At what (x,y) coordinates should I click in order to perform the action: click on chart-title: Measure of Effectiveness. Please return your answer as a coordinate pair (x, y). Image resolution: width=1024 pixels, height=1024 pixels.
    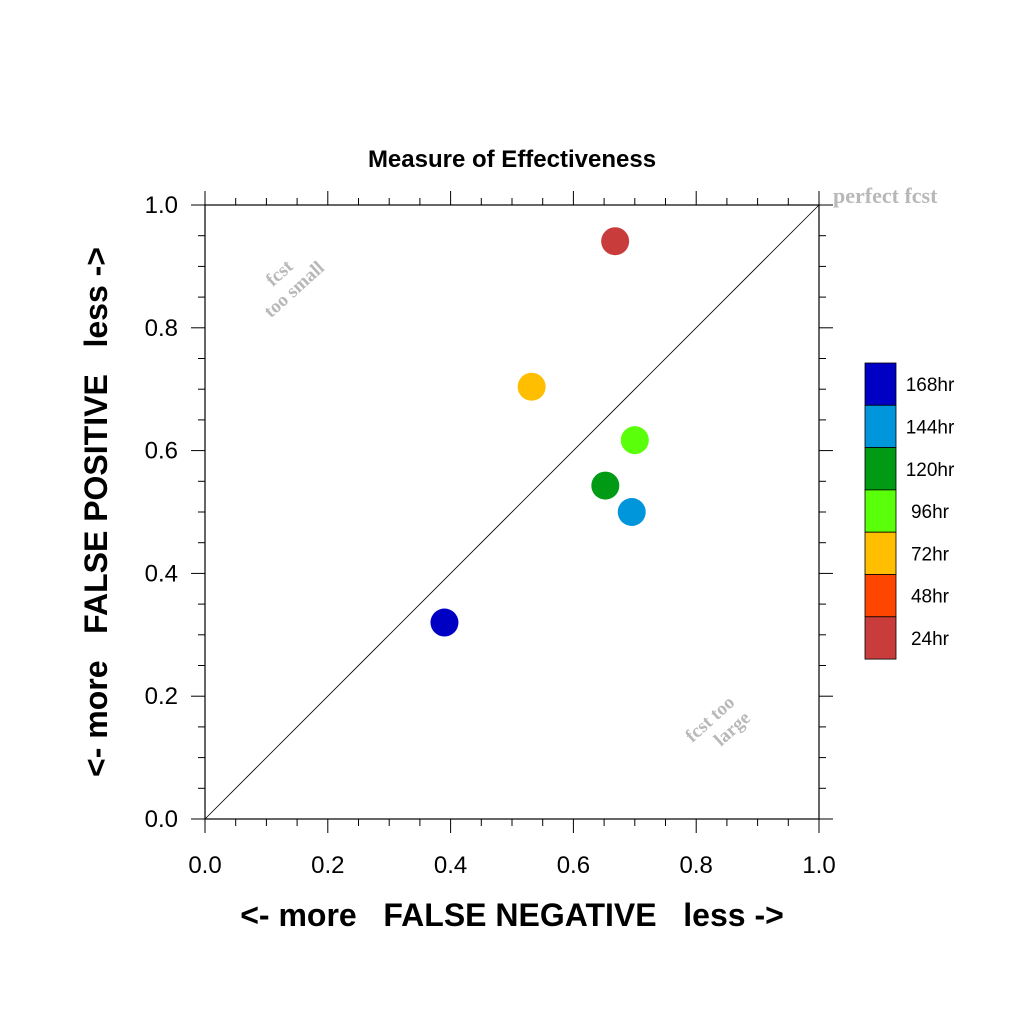
    Looking at the image, I should click on (512, 159).